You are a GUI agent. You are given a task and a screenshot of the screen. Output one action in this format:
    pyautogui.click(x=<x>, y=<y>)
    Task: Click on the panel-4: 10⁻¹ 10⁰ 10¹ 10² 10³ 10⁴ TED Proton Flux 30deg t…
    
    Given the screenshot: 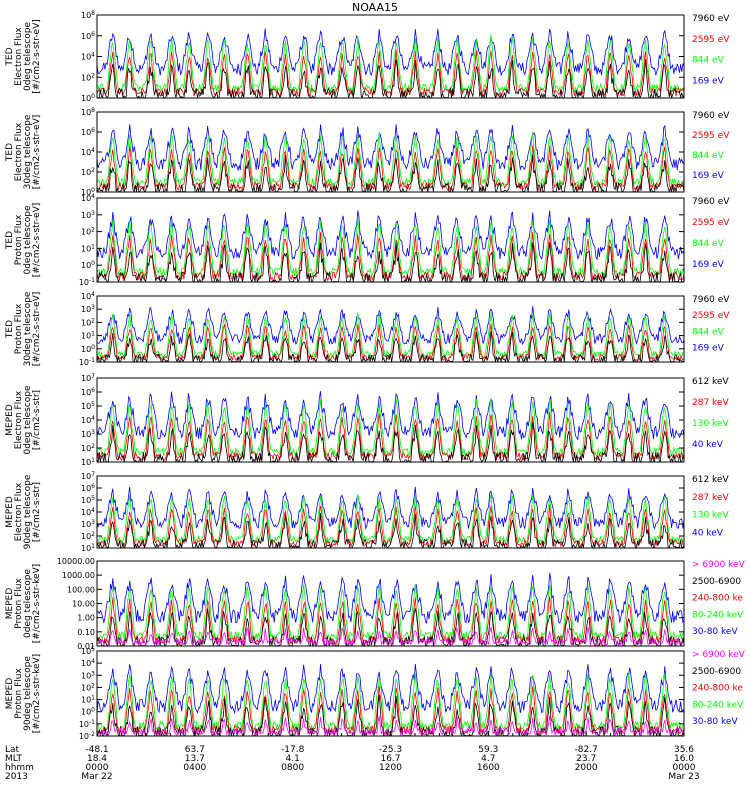 What is the action you would take?
    pyautogui.click(x=367, y=329)
    